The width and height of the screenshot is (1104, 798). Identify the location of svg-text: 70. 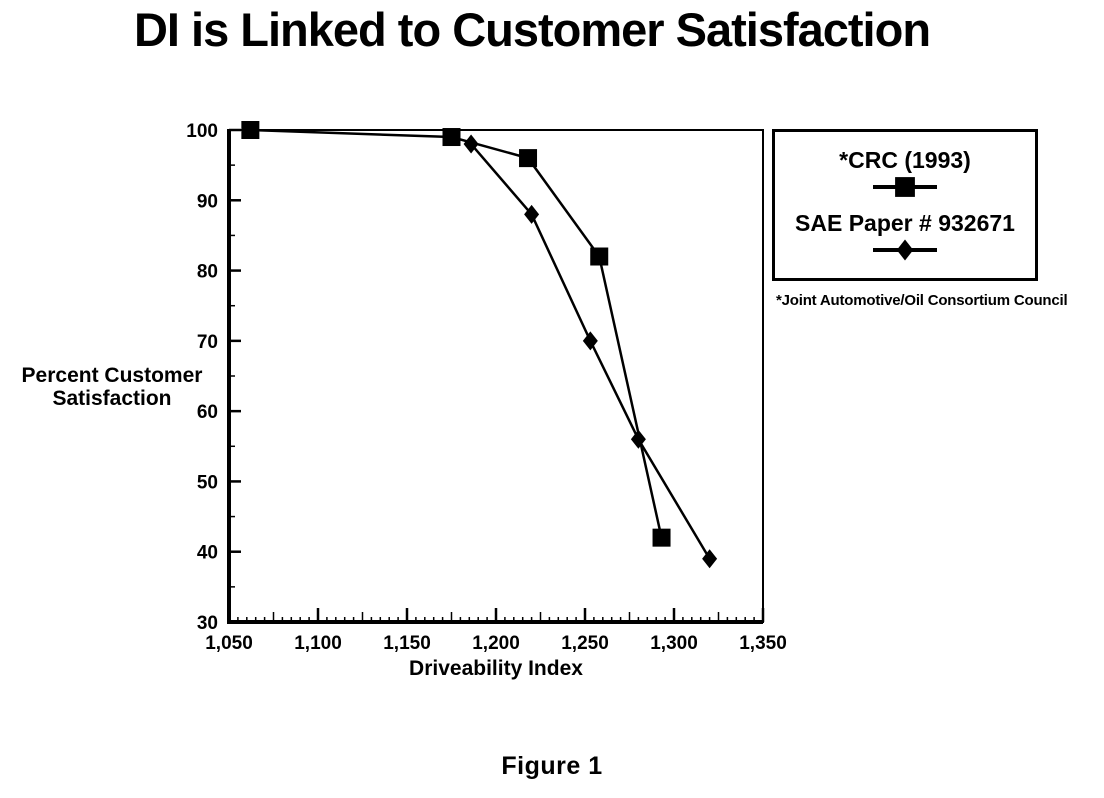
(207, 342).